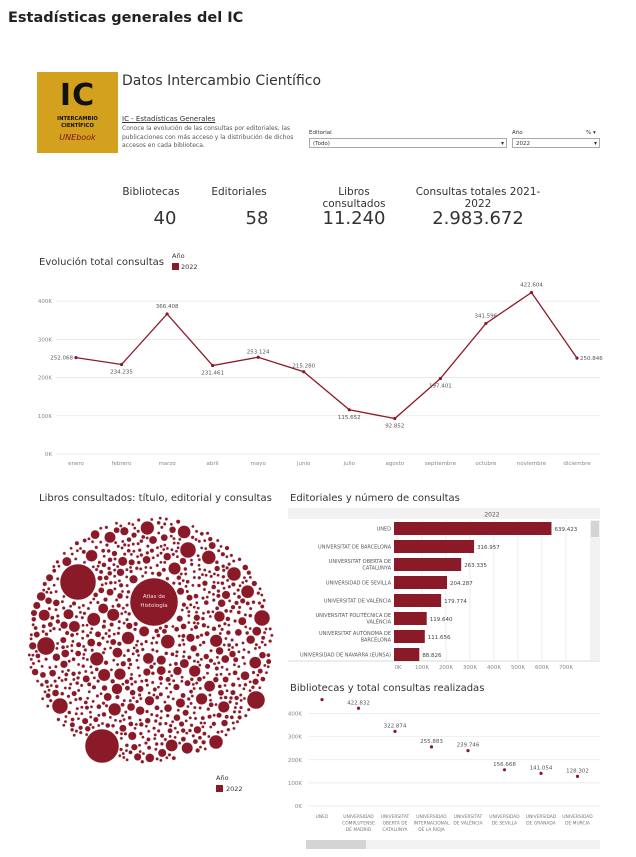  Describe the element at coordinates (595, 529) in the screenshot. I see `bar-chart-scrollbar-thumb` at that location.